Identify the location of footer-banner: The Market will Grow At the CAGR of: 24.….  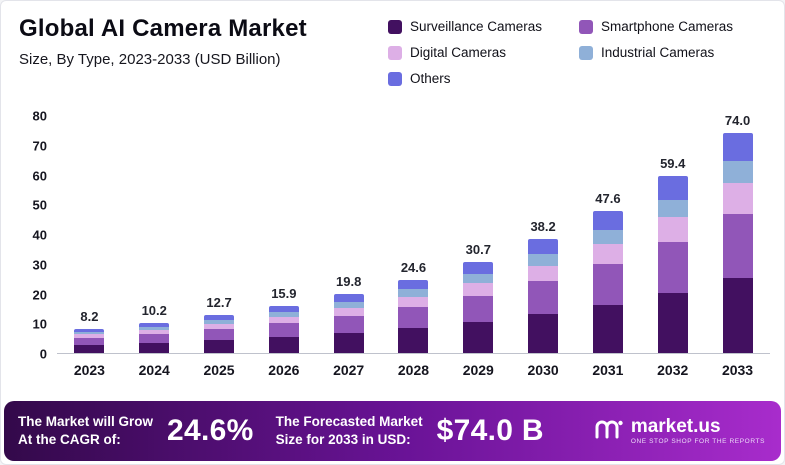
(392, 431).